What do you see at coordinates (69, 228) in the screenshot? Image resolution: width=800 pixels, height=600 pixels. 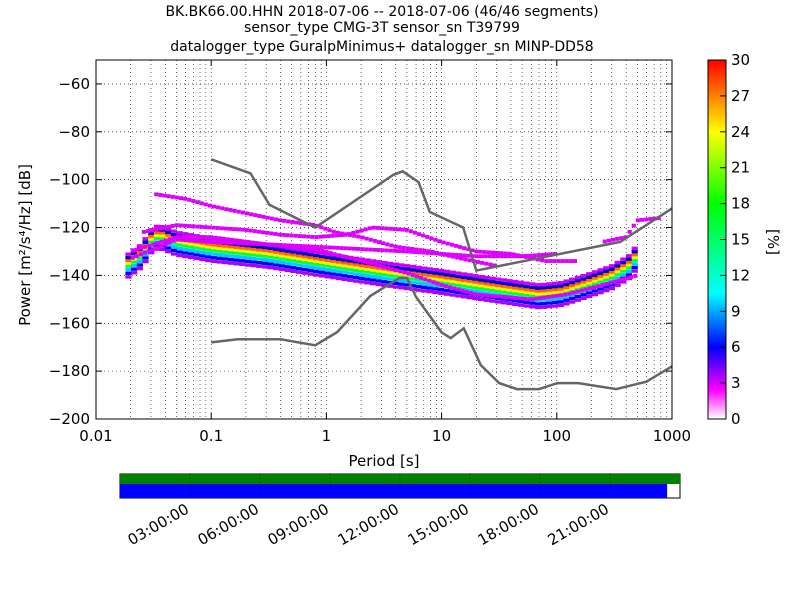 I see `y-tick-label: −120` at bounding box center [69, 228].